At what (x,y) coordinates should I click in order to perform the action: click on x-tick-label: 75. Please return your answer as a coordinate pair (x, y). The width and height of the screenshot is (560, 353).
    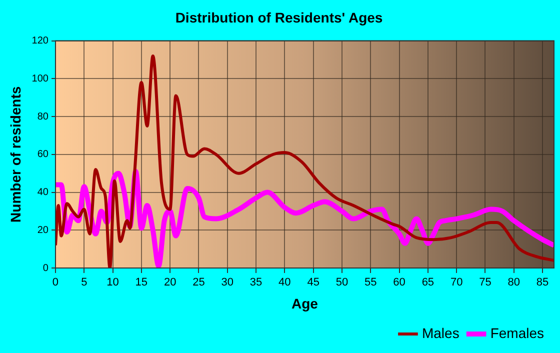
    Looking at the image, I should click on (485, 282).